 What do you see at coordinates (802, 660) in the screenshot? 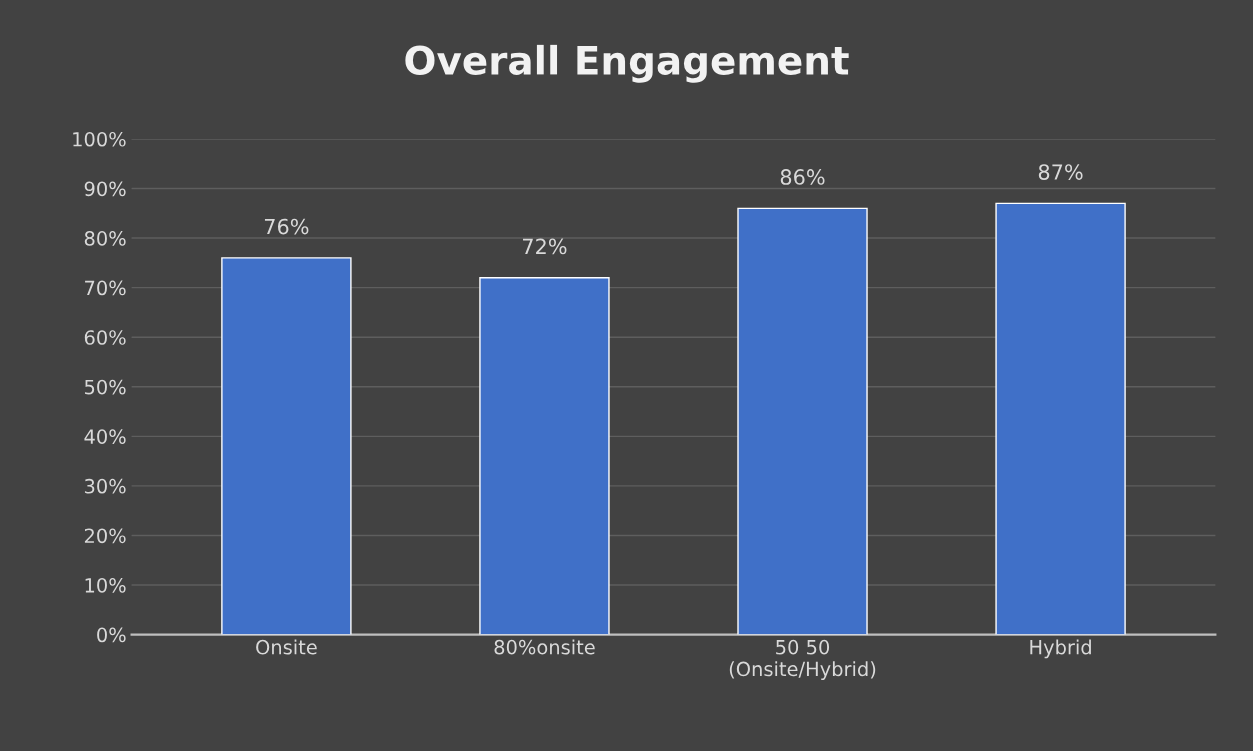
I see `x-tick-label: 50 50 (Onsite/Hybrid)` at bounding box center [802, 660].